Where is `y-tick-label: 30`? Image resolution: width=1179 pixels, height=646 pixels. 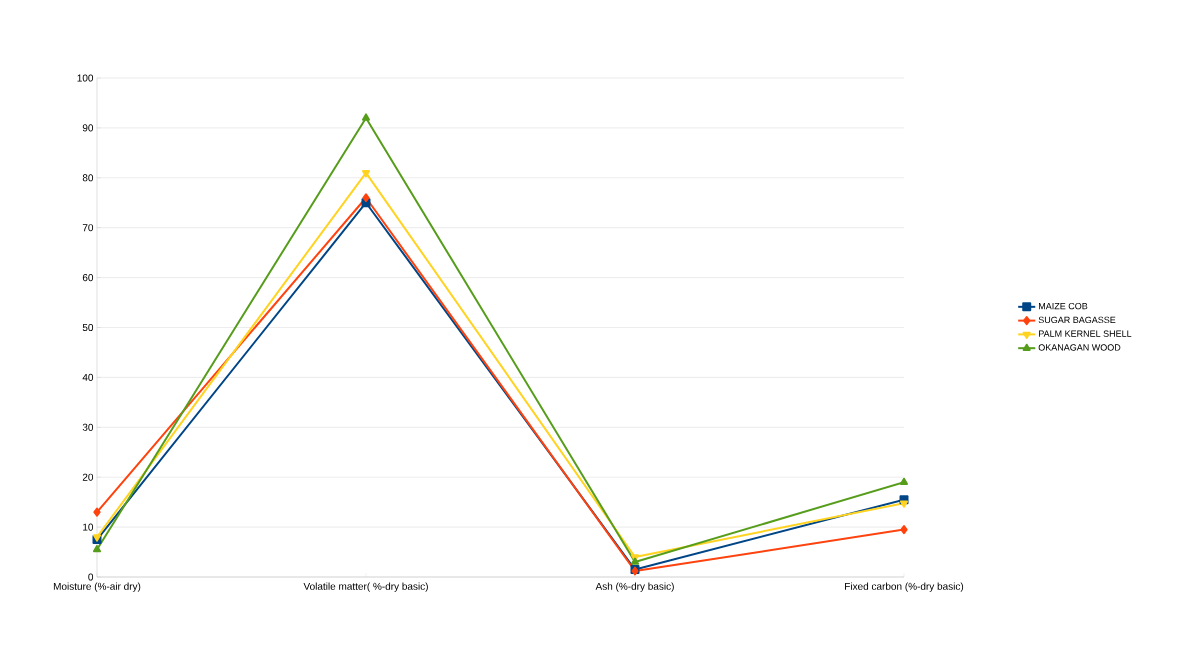
y-tick-label: 30 is located at coordinates (88, 427).